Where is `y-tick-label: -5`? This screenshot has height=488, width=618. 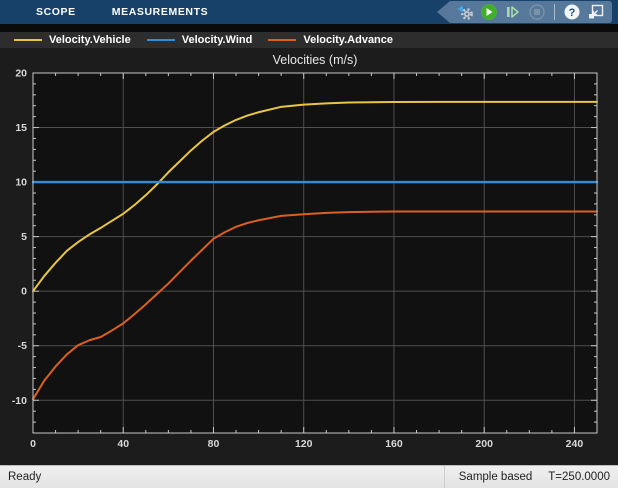
y-tick-label: -5 is located at coordinates (22, 346).